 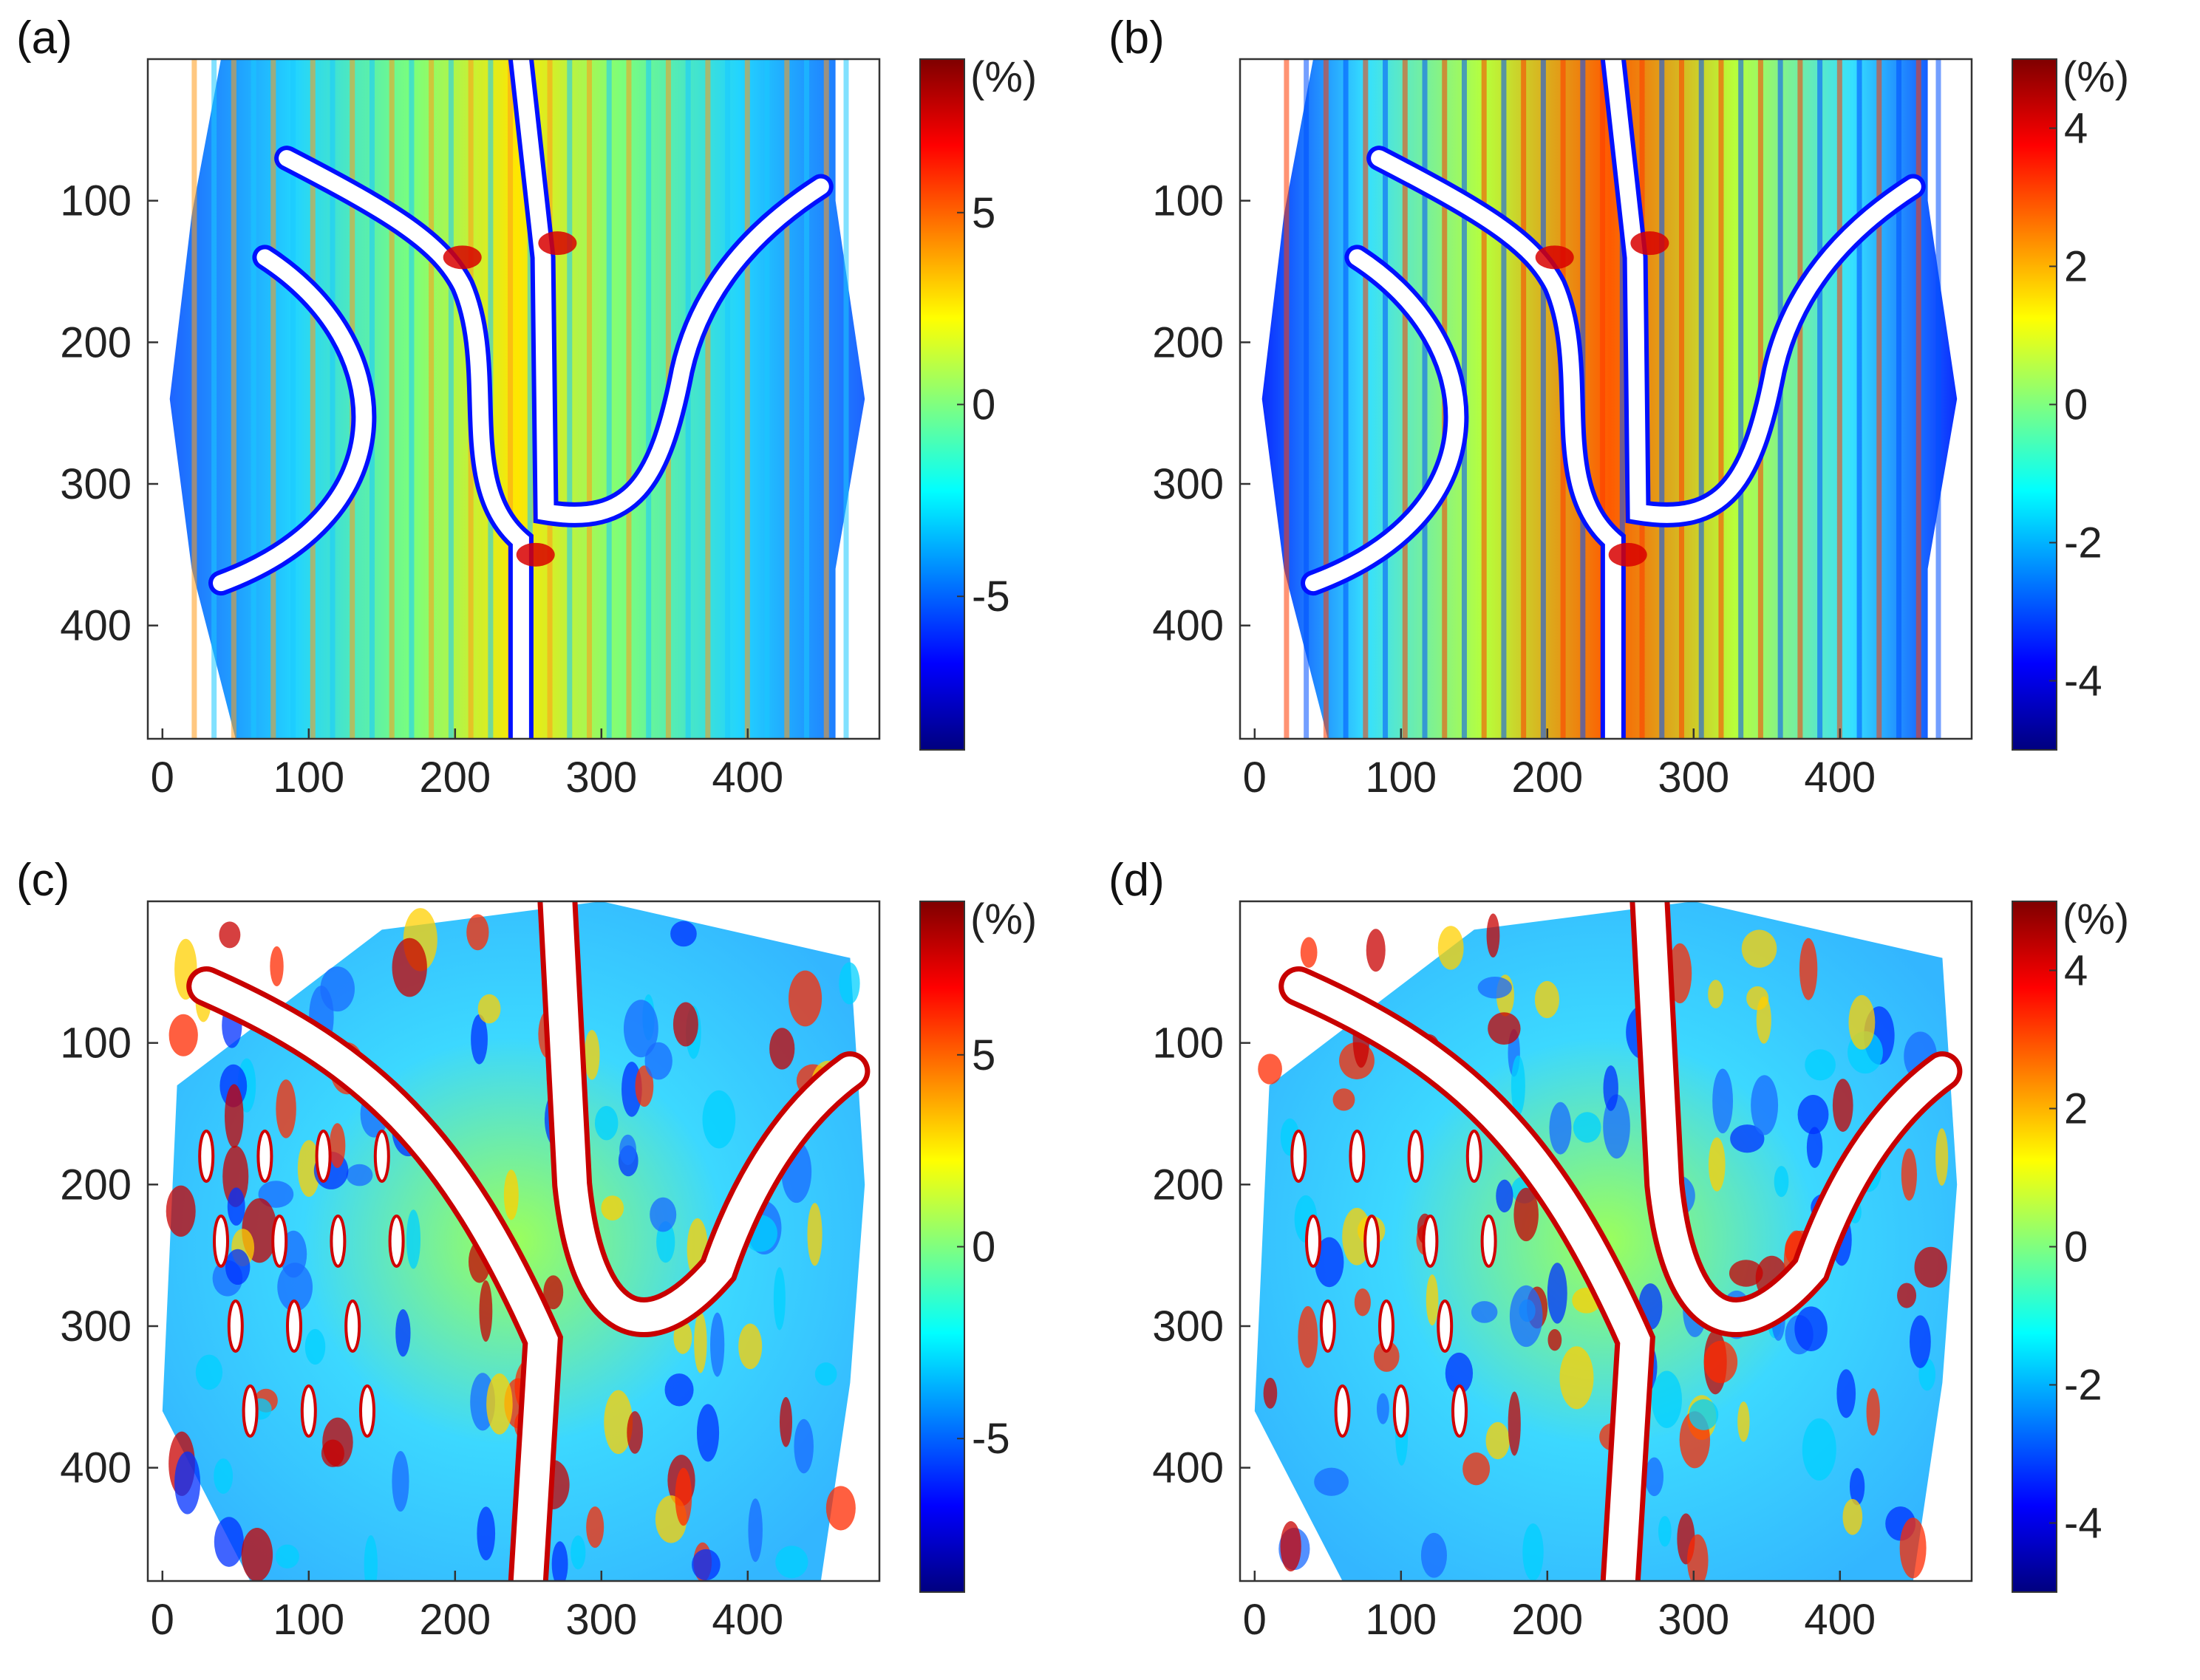 What do you see at coordinates (43, 881) in the screenshot?
I see `panel-label: (c)` at bounding box center [43, 881].